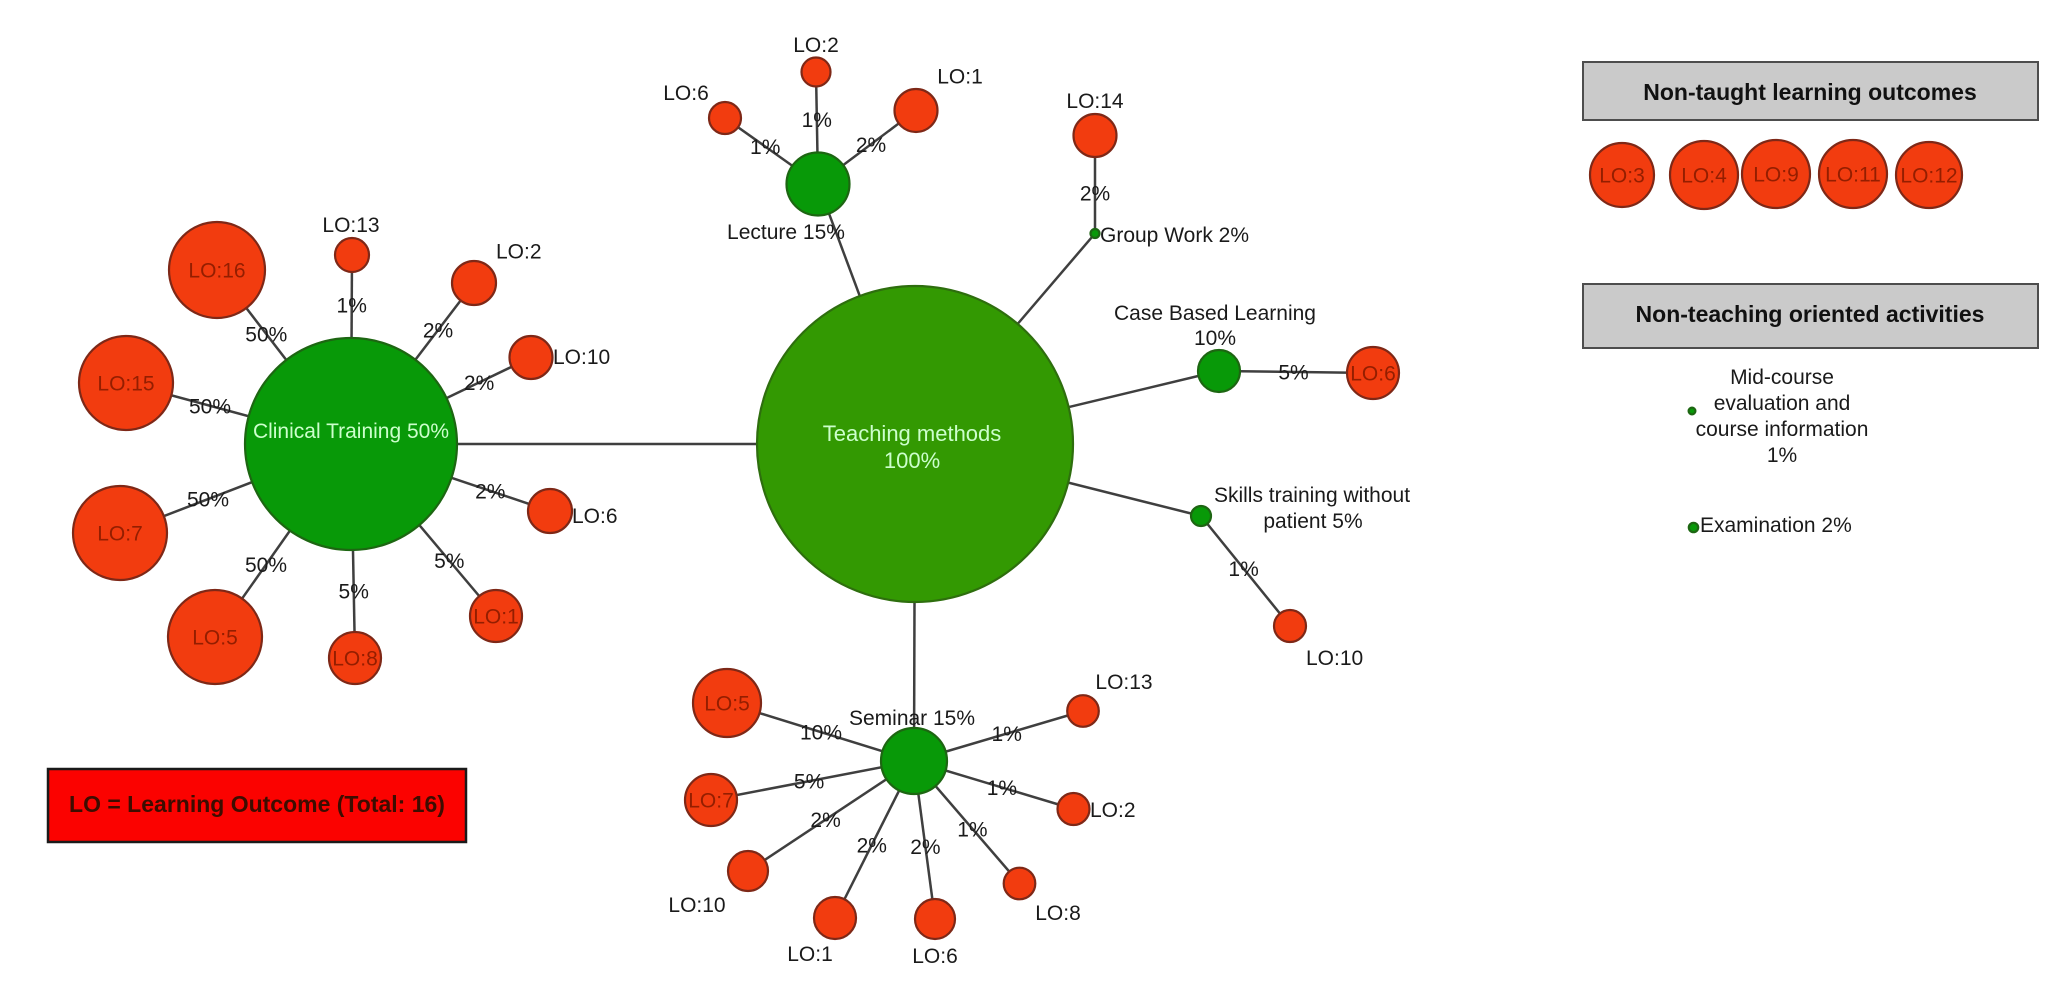 This screenshot has height=1001, width=2059. What do you see at coordinates (1853, 175) in the screenshot?
I see `svg-text: LO:11` at bounding box center [1853, 175].